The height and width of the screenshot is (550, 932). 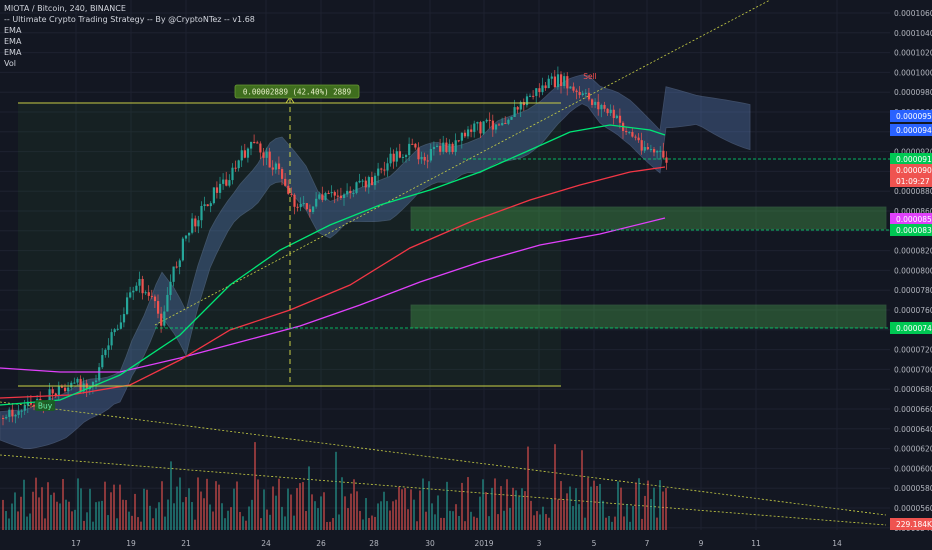 What do you see at coordinates (648, 218) in the screenshot?
I see `support-zone-upper` at bounding box center [648, 218].